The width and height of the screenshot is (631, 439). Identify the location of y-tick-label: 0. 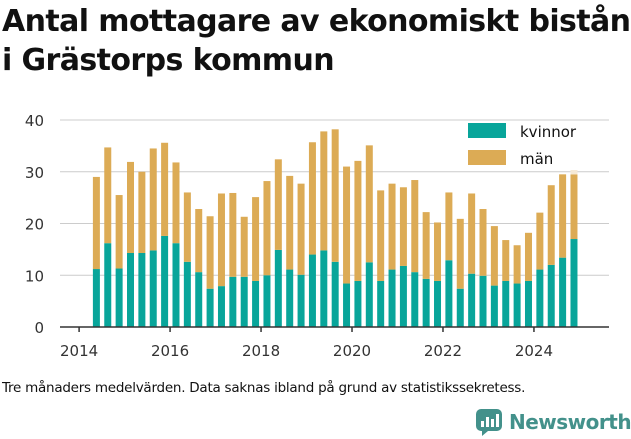
(39, 328).